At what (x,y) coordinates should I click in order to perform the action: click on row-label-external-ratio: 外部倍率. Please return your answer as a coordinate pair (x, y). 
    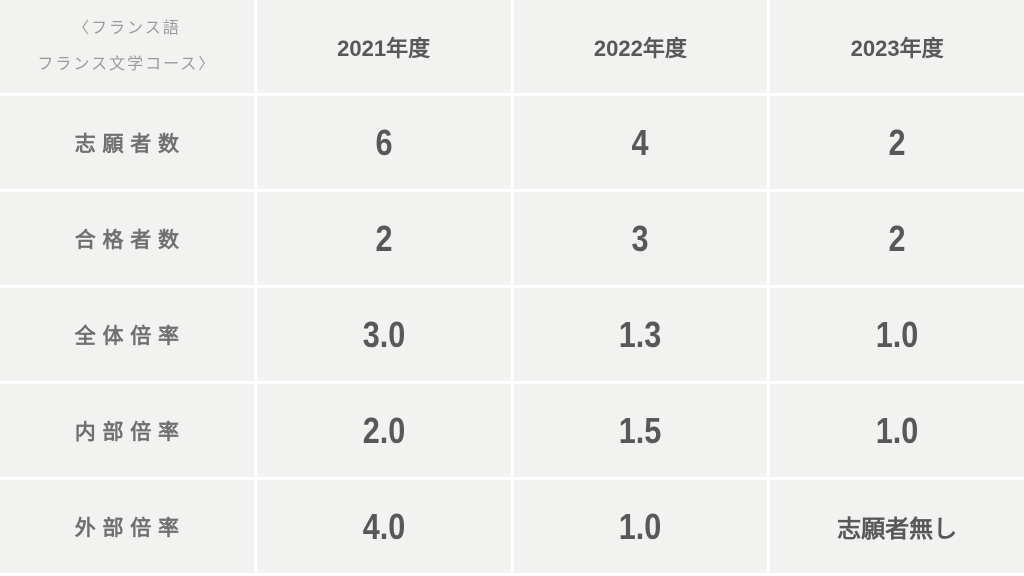
    Looking at the image, I should click on (127, 526).